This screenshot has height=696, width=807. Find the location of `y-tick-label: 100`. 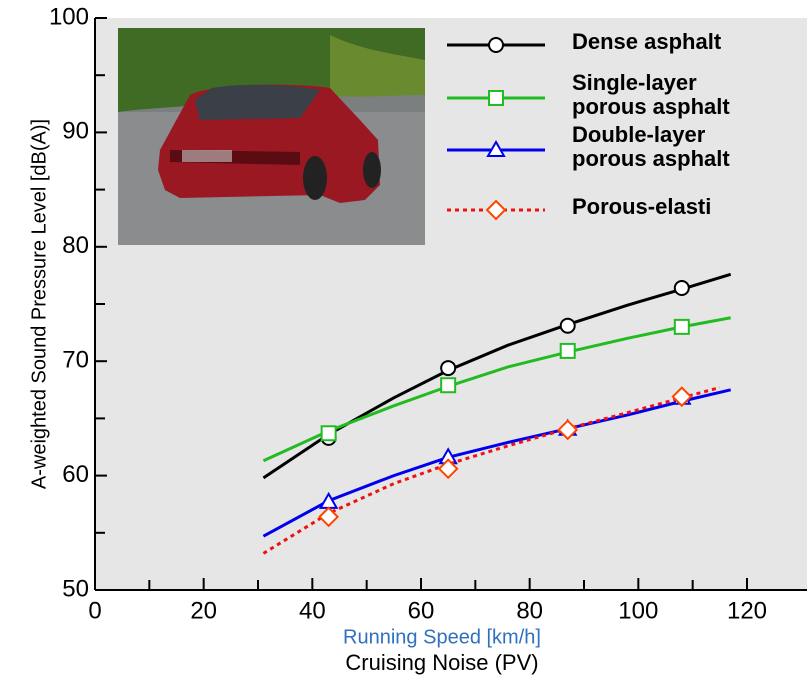

y-tick-label: 100 is located at coordinates (69, 16).